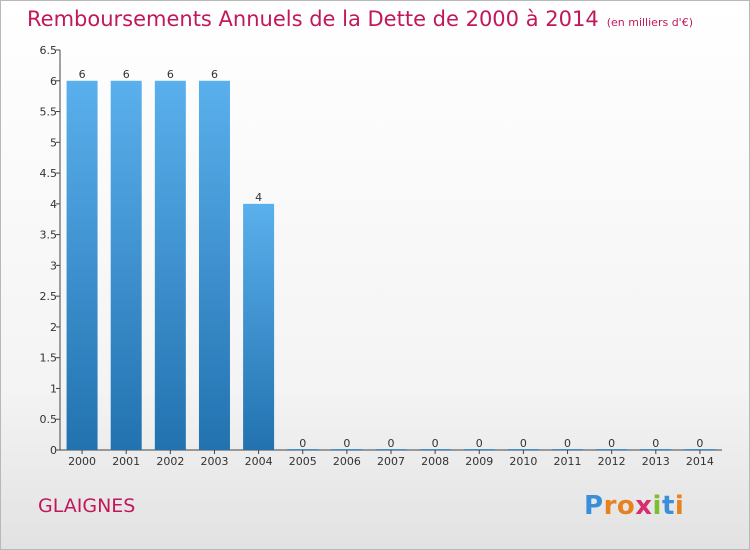 The width and height of the screenshot is (750, 550). Describe the element at coordinates (49, 358) in the screenshot. I see `y-tick-label: 1.5` at that location.